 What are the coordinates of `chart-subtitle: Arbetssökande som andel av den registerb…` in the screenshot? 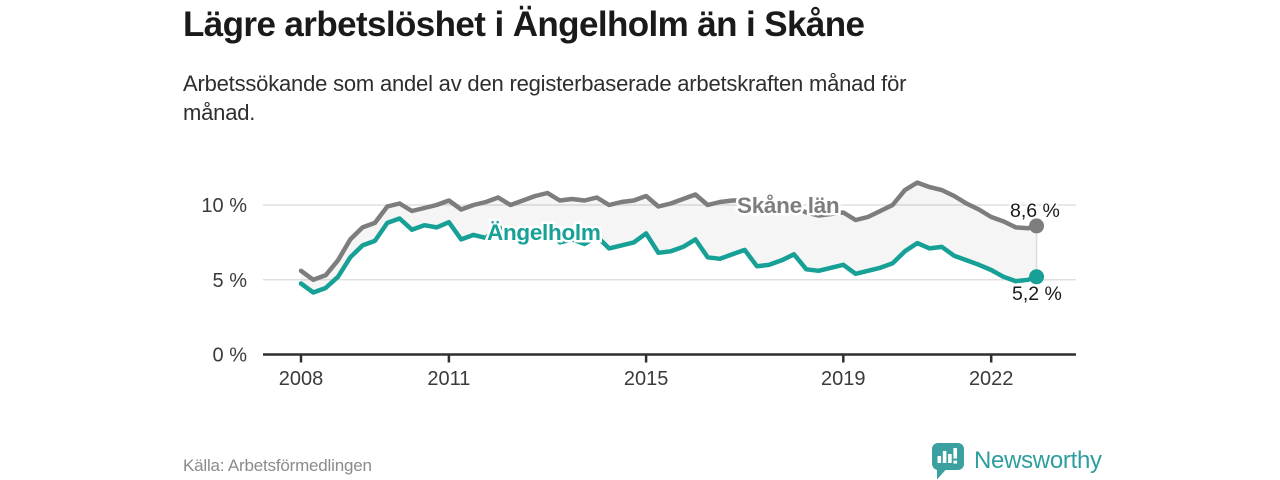 It's located at (633, 98).